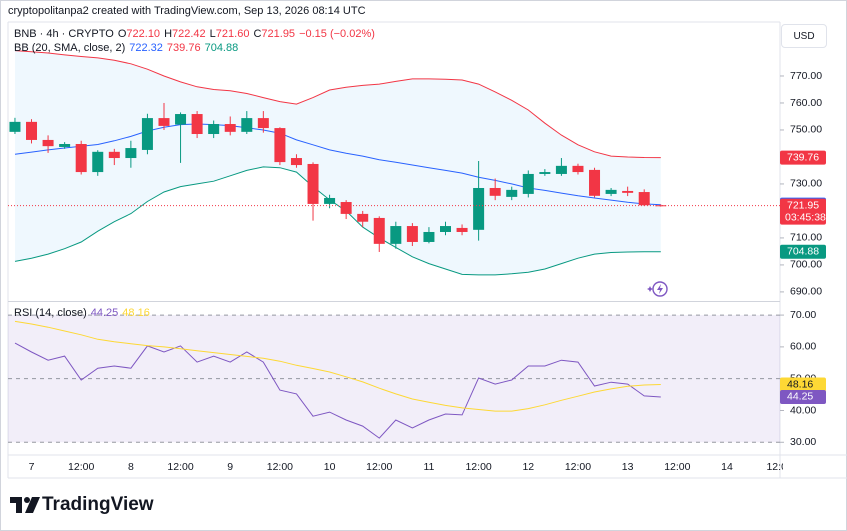 This screenshot has height=531, width=847. I want to click on y-tick-label: 770.00, so click(806, 76).